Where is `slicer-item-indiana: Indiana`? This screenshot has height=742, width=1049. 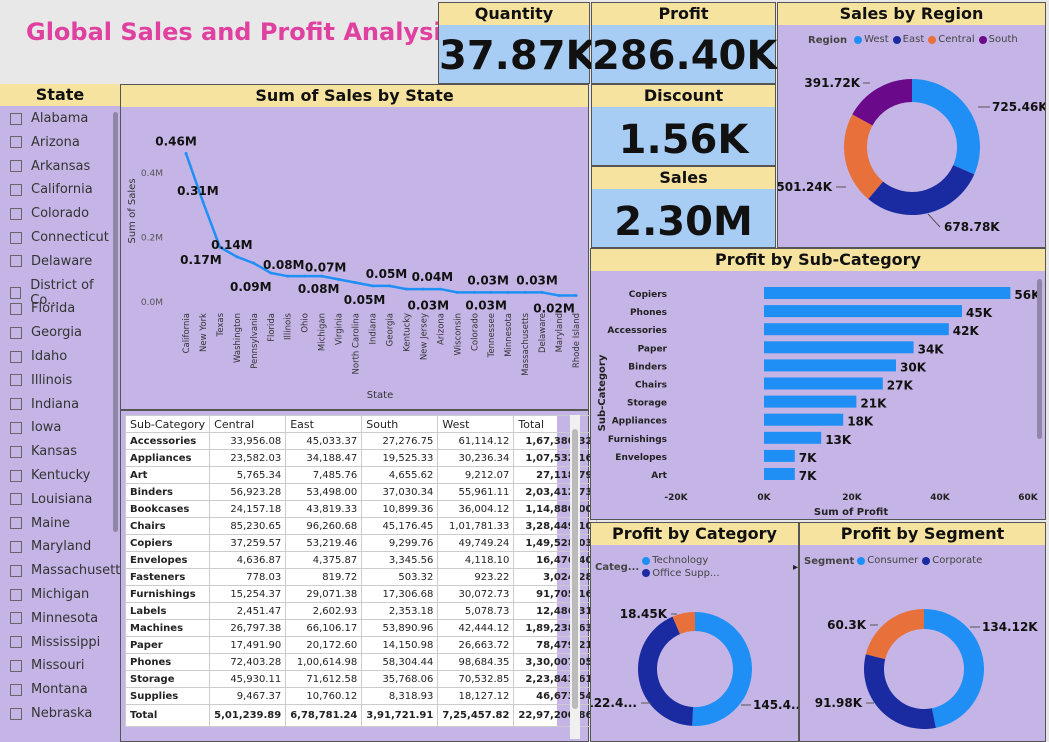
slicer-item-indiana: Indiana is located at coordinates (44, 404).